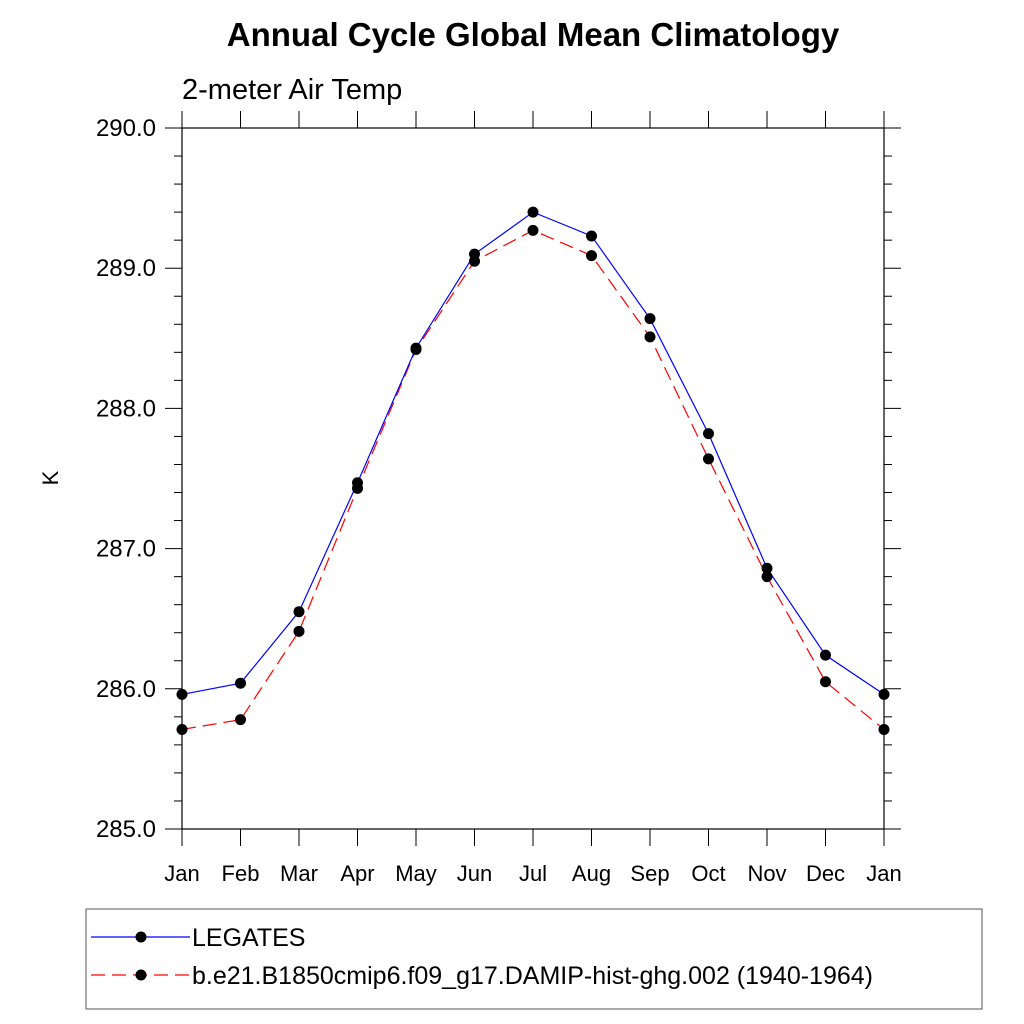  What do you see at coordinates (292, 90) in the screenshot?
I see `chart-subtitle: 2-meter Air Temp` at bounding box center [292, 90].